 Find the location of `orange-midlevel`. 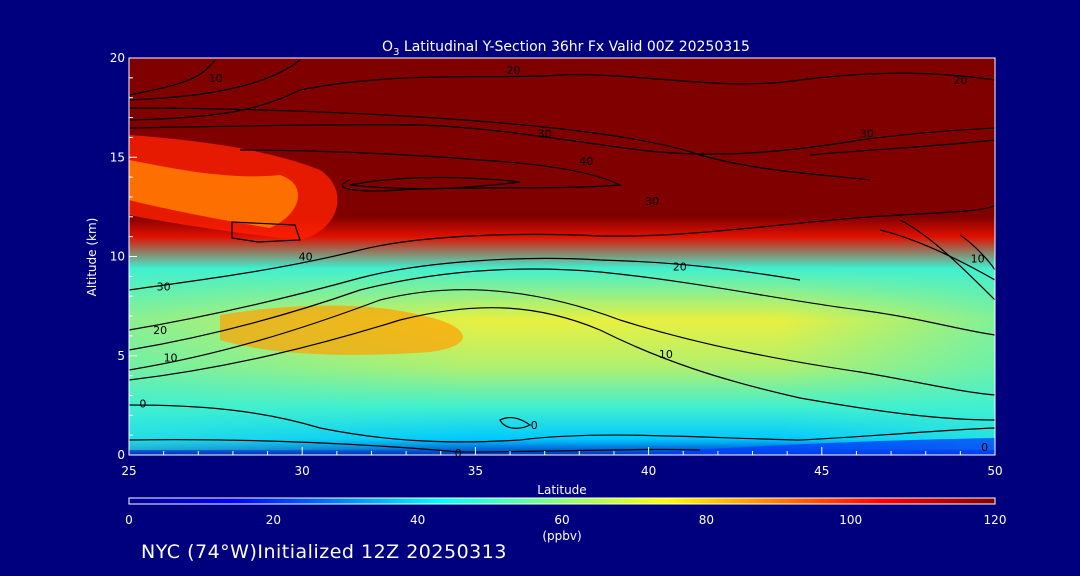

orange-midlevel is located at coordinates (341, 330).